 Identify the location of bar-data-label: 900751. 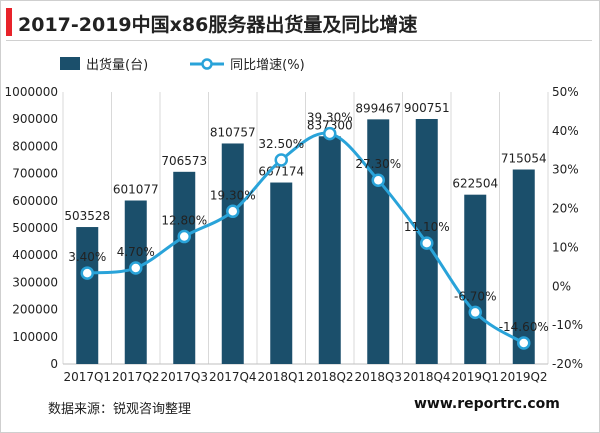
(427, 108).